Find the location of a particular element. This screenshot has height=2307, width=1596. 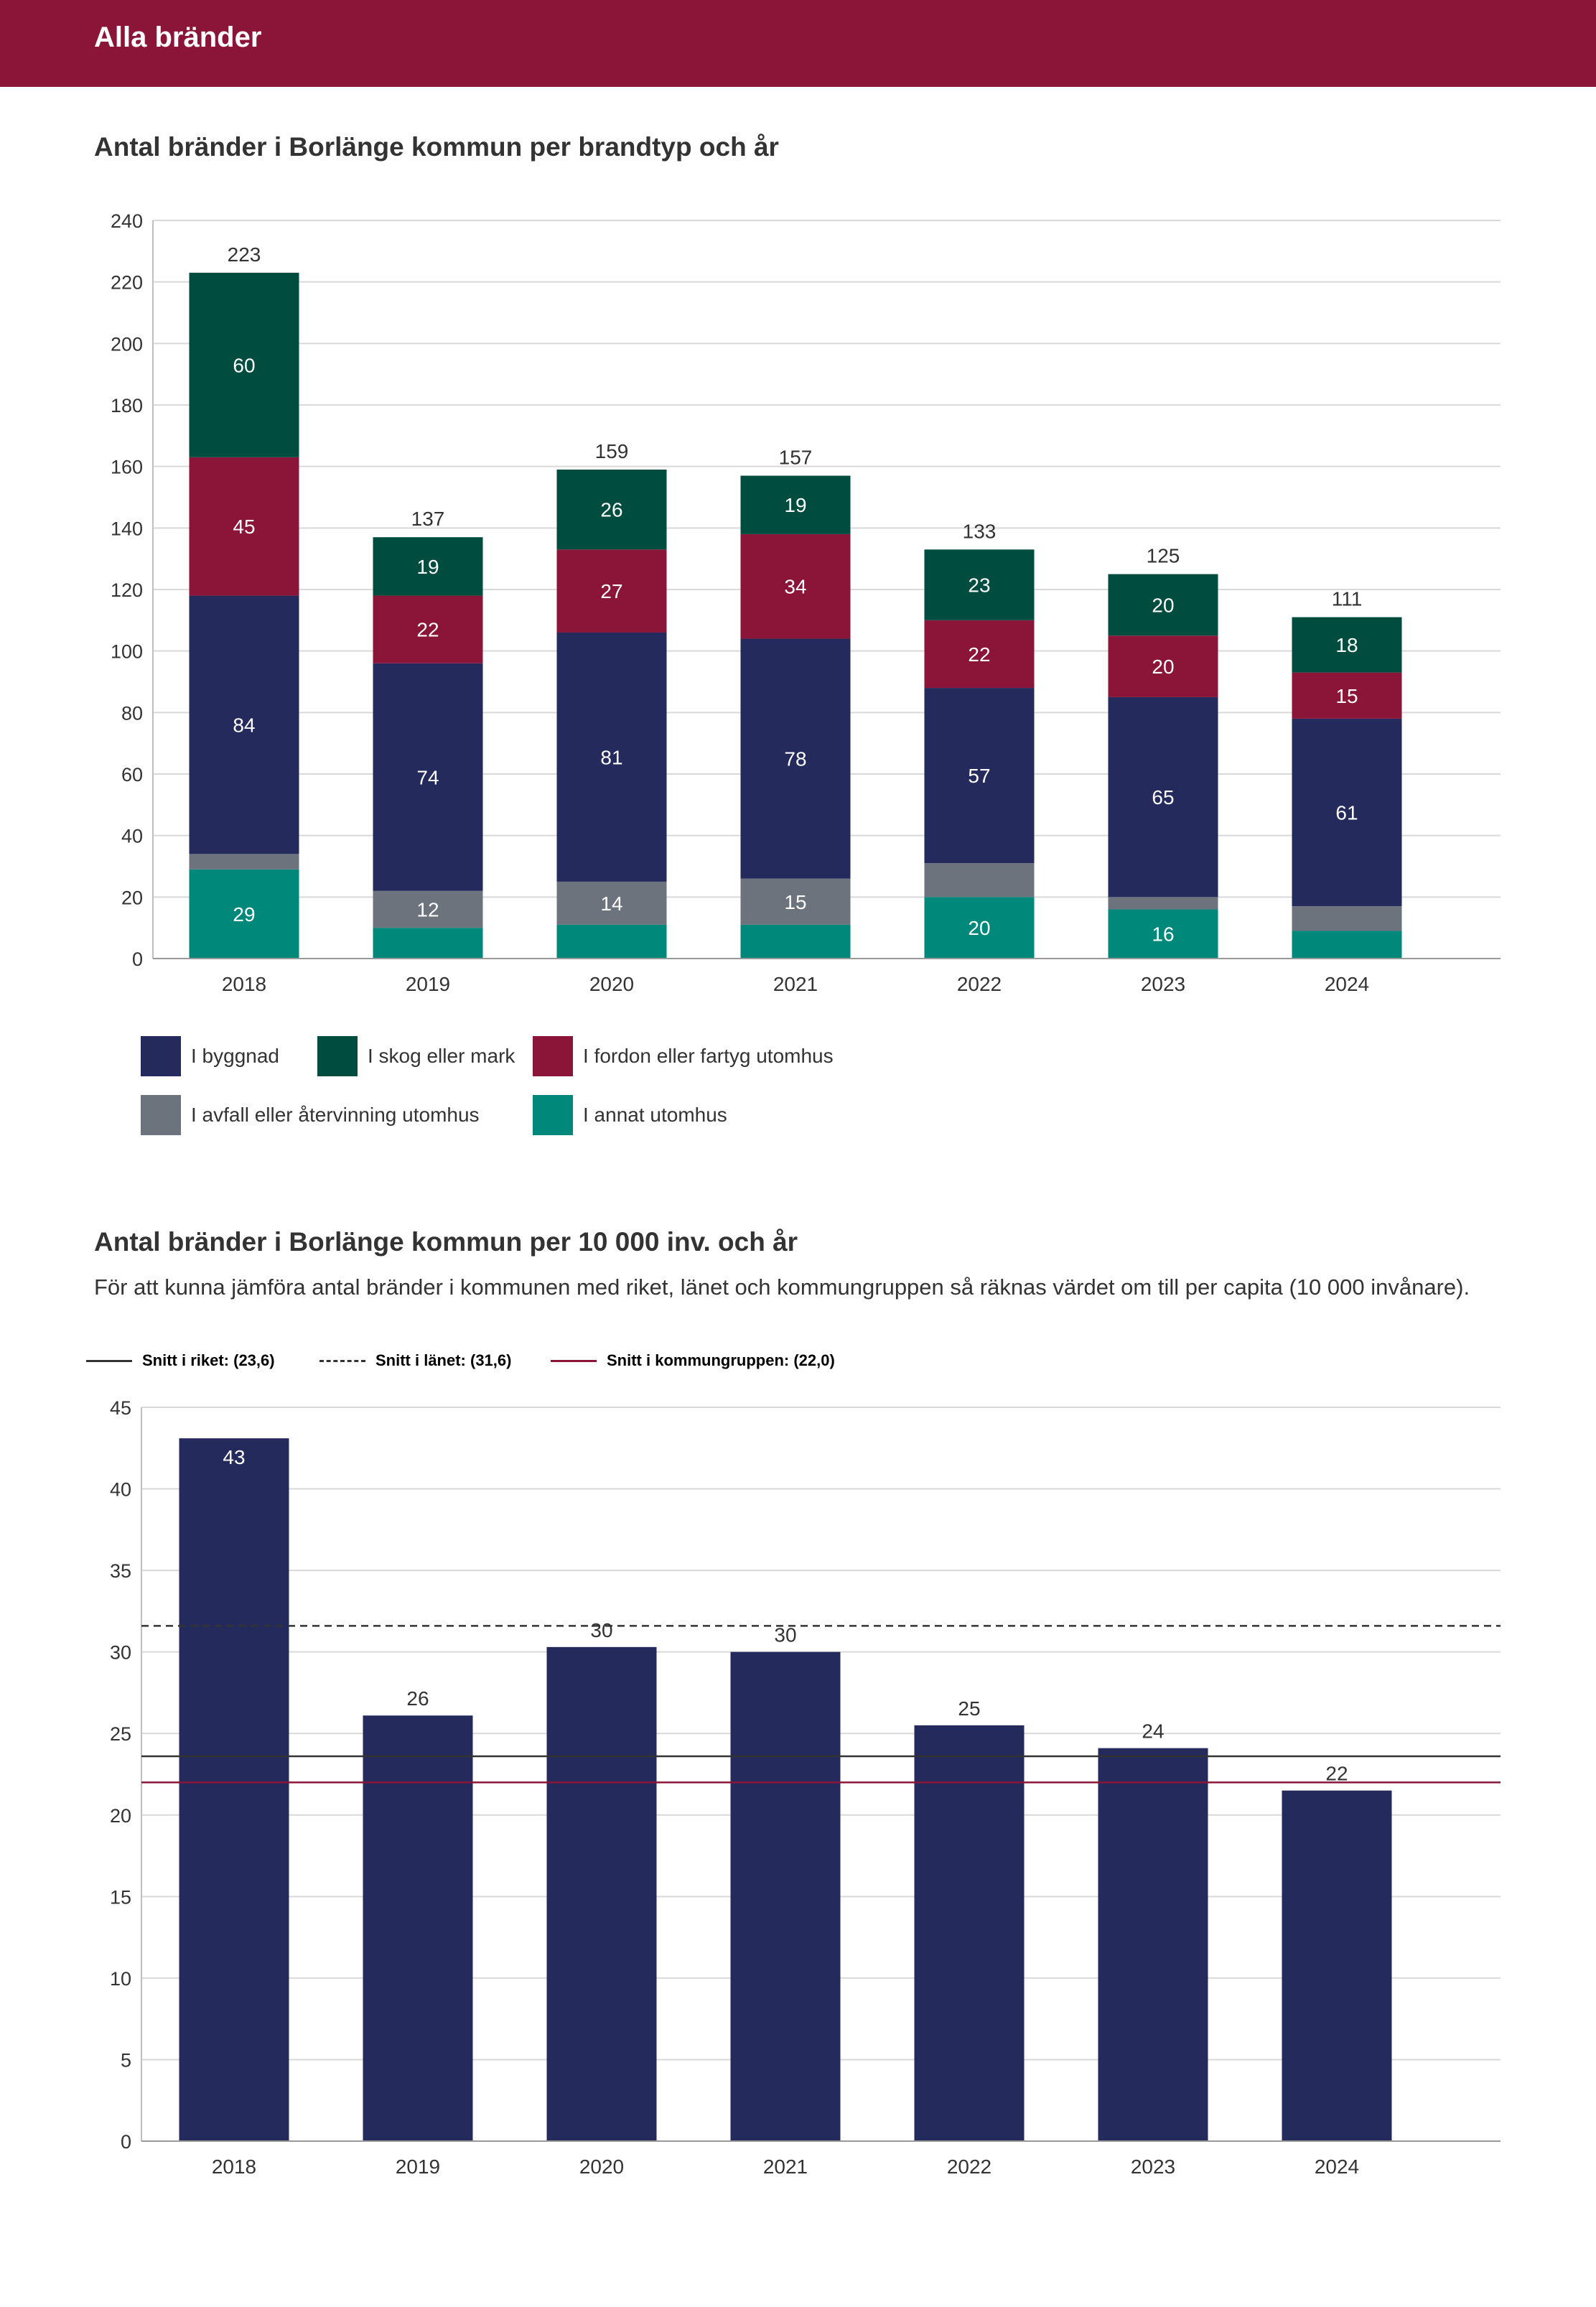

segment-value-label: 65 is located at coordinates (1163, 797).